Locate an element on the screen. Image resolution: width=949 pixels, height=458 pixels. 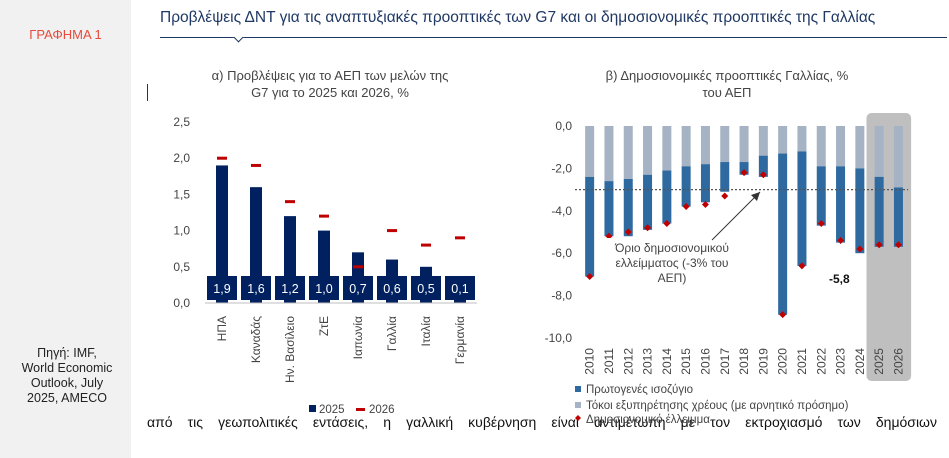
data-label: 1,0 is located at coordinates (323, 289).